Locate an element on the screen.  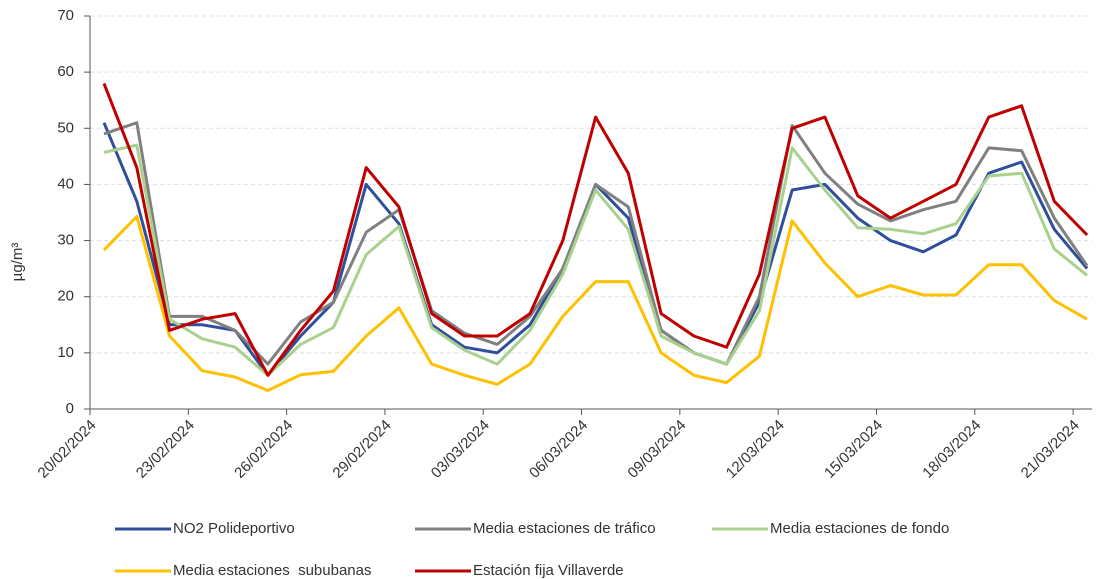
x-tick-label: 26/02/2024 is located at coordinates (263, 449).